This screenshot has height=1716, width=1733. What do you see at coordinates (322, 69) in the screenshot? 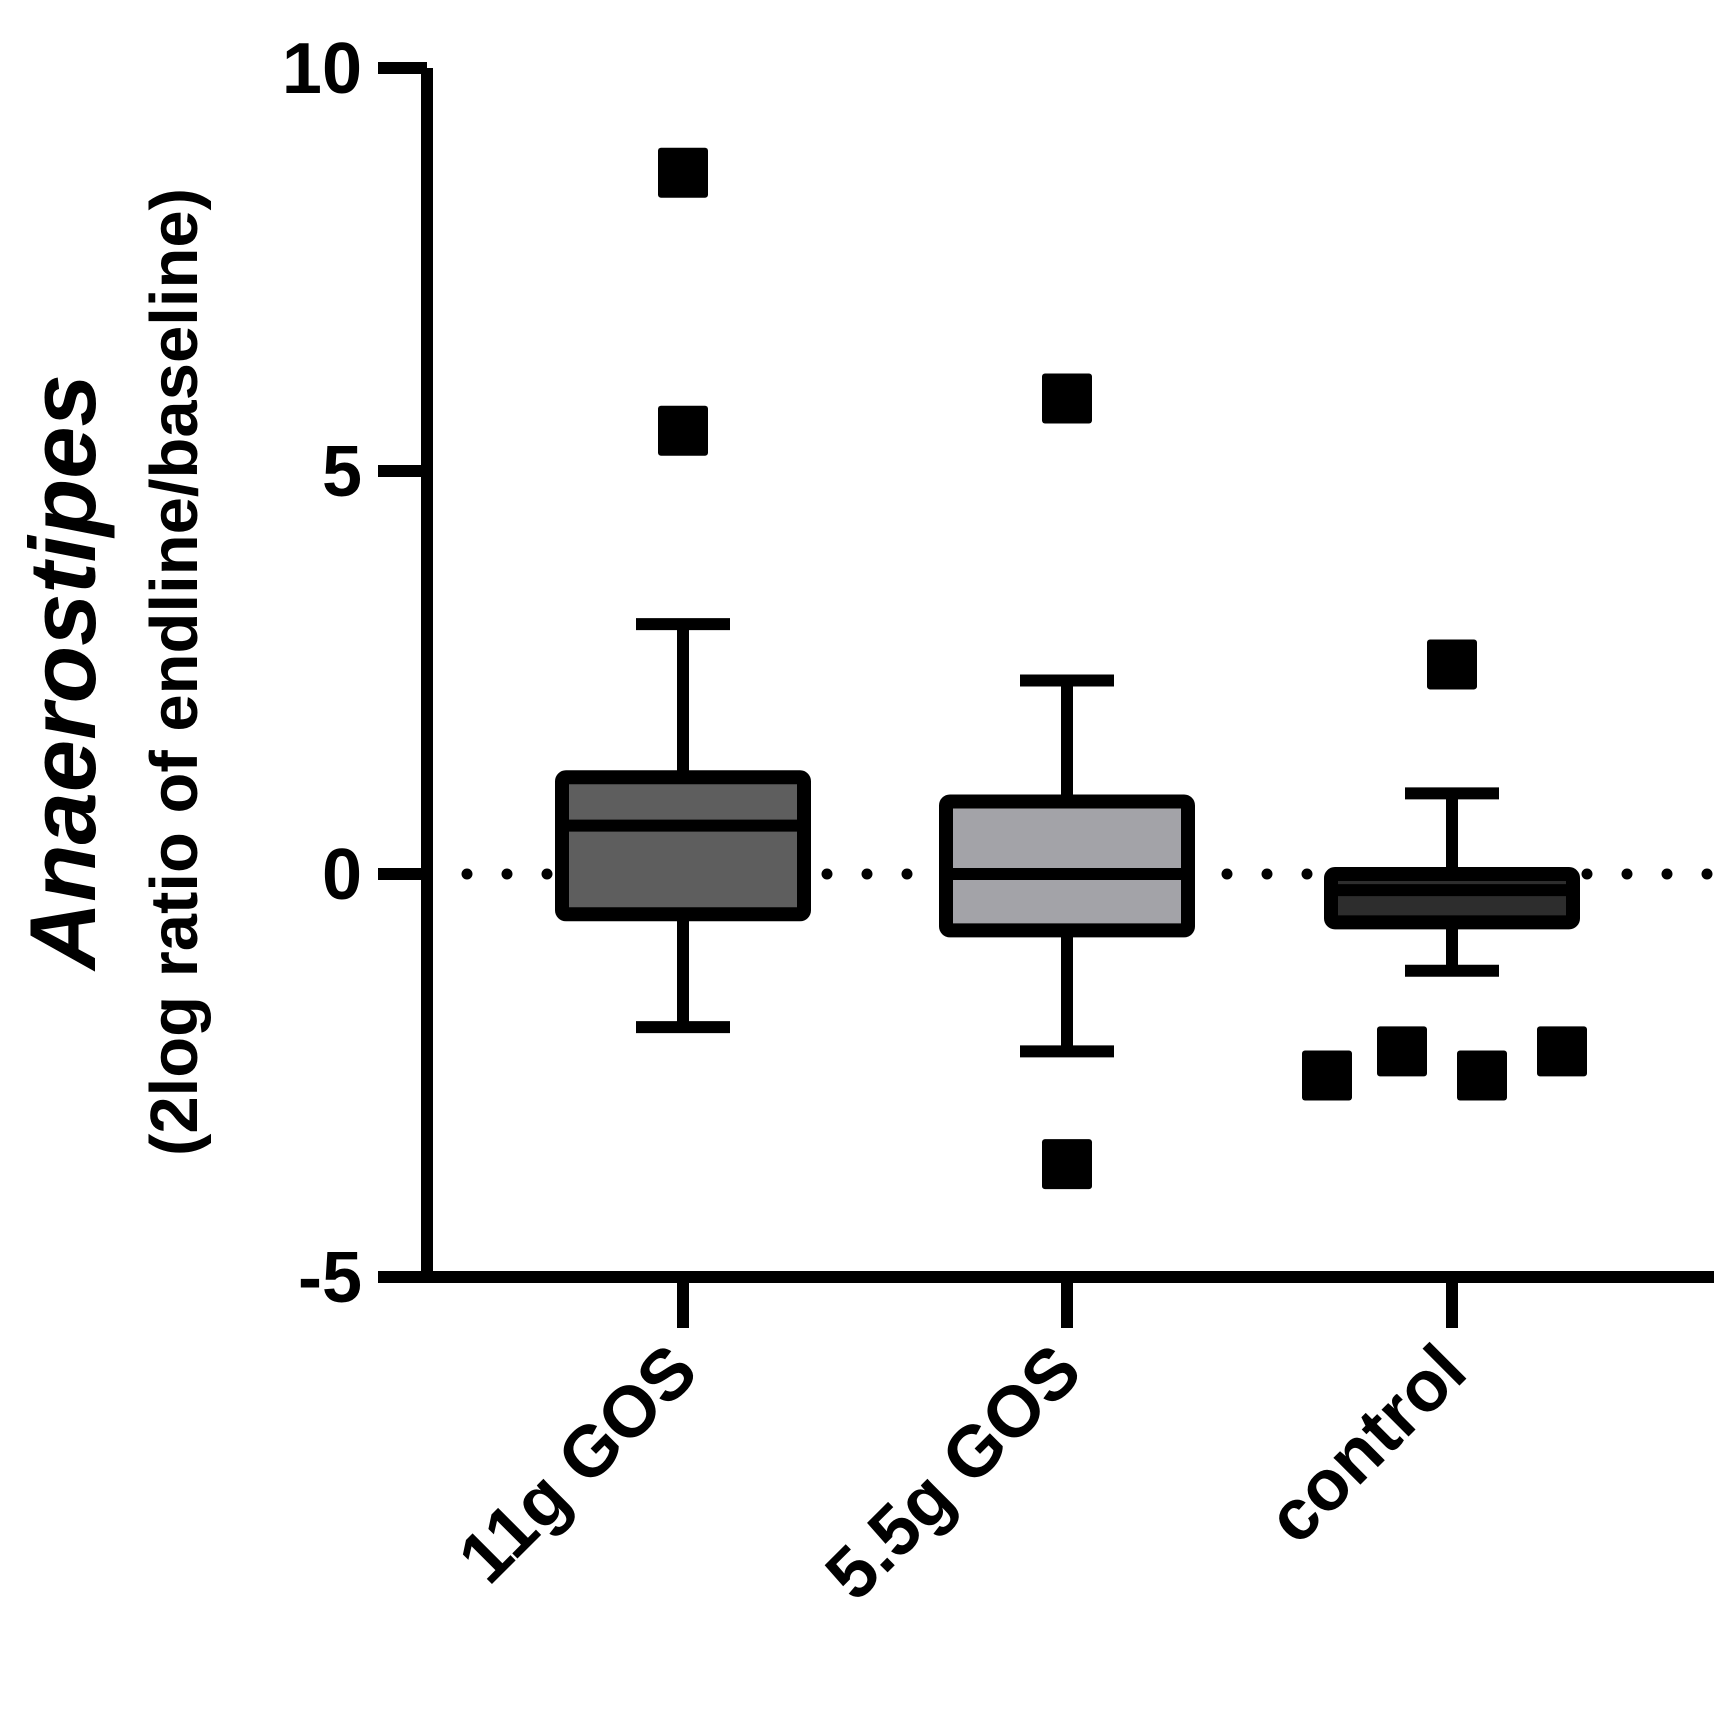
I see `y-tick-label: 10` at bounding box center [322, 69].